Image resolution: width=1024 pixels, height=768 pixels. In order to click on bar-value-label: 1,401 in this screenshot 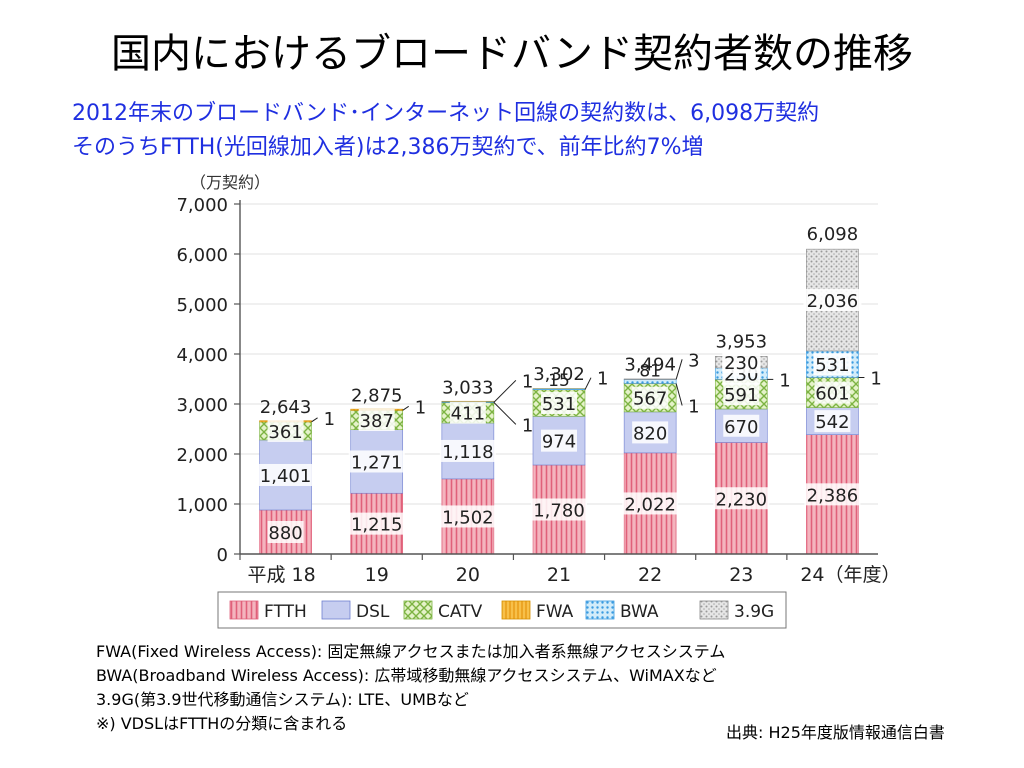, I will do `click(286, 476)`.